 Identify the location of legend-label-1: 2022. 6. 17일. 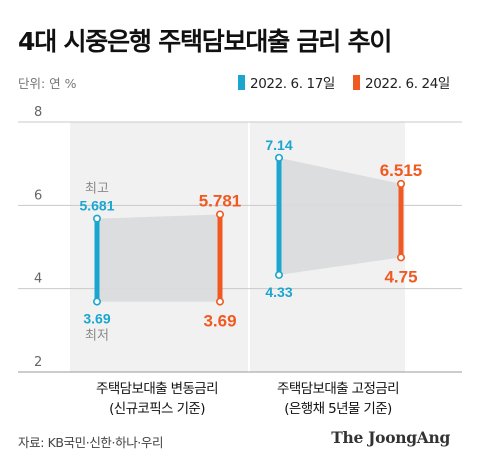
(292, 84).